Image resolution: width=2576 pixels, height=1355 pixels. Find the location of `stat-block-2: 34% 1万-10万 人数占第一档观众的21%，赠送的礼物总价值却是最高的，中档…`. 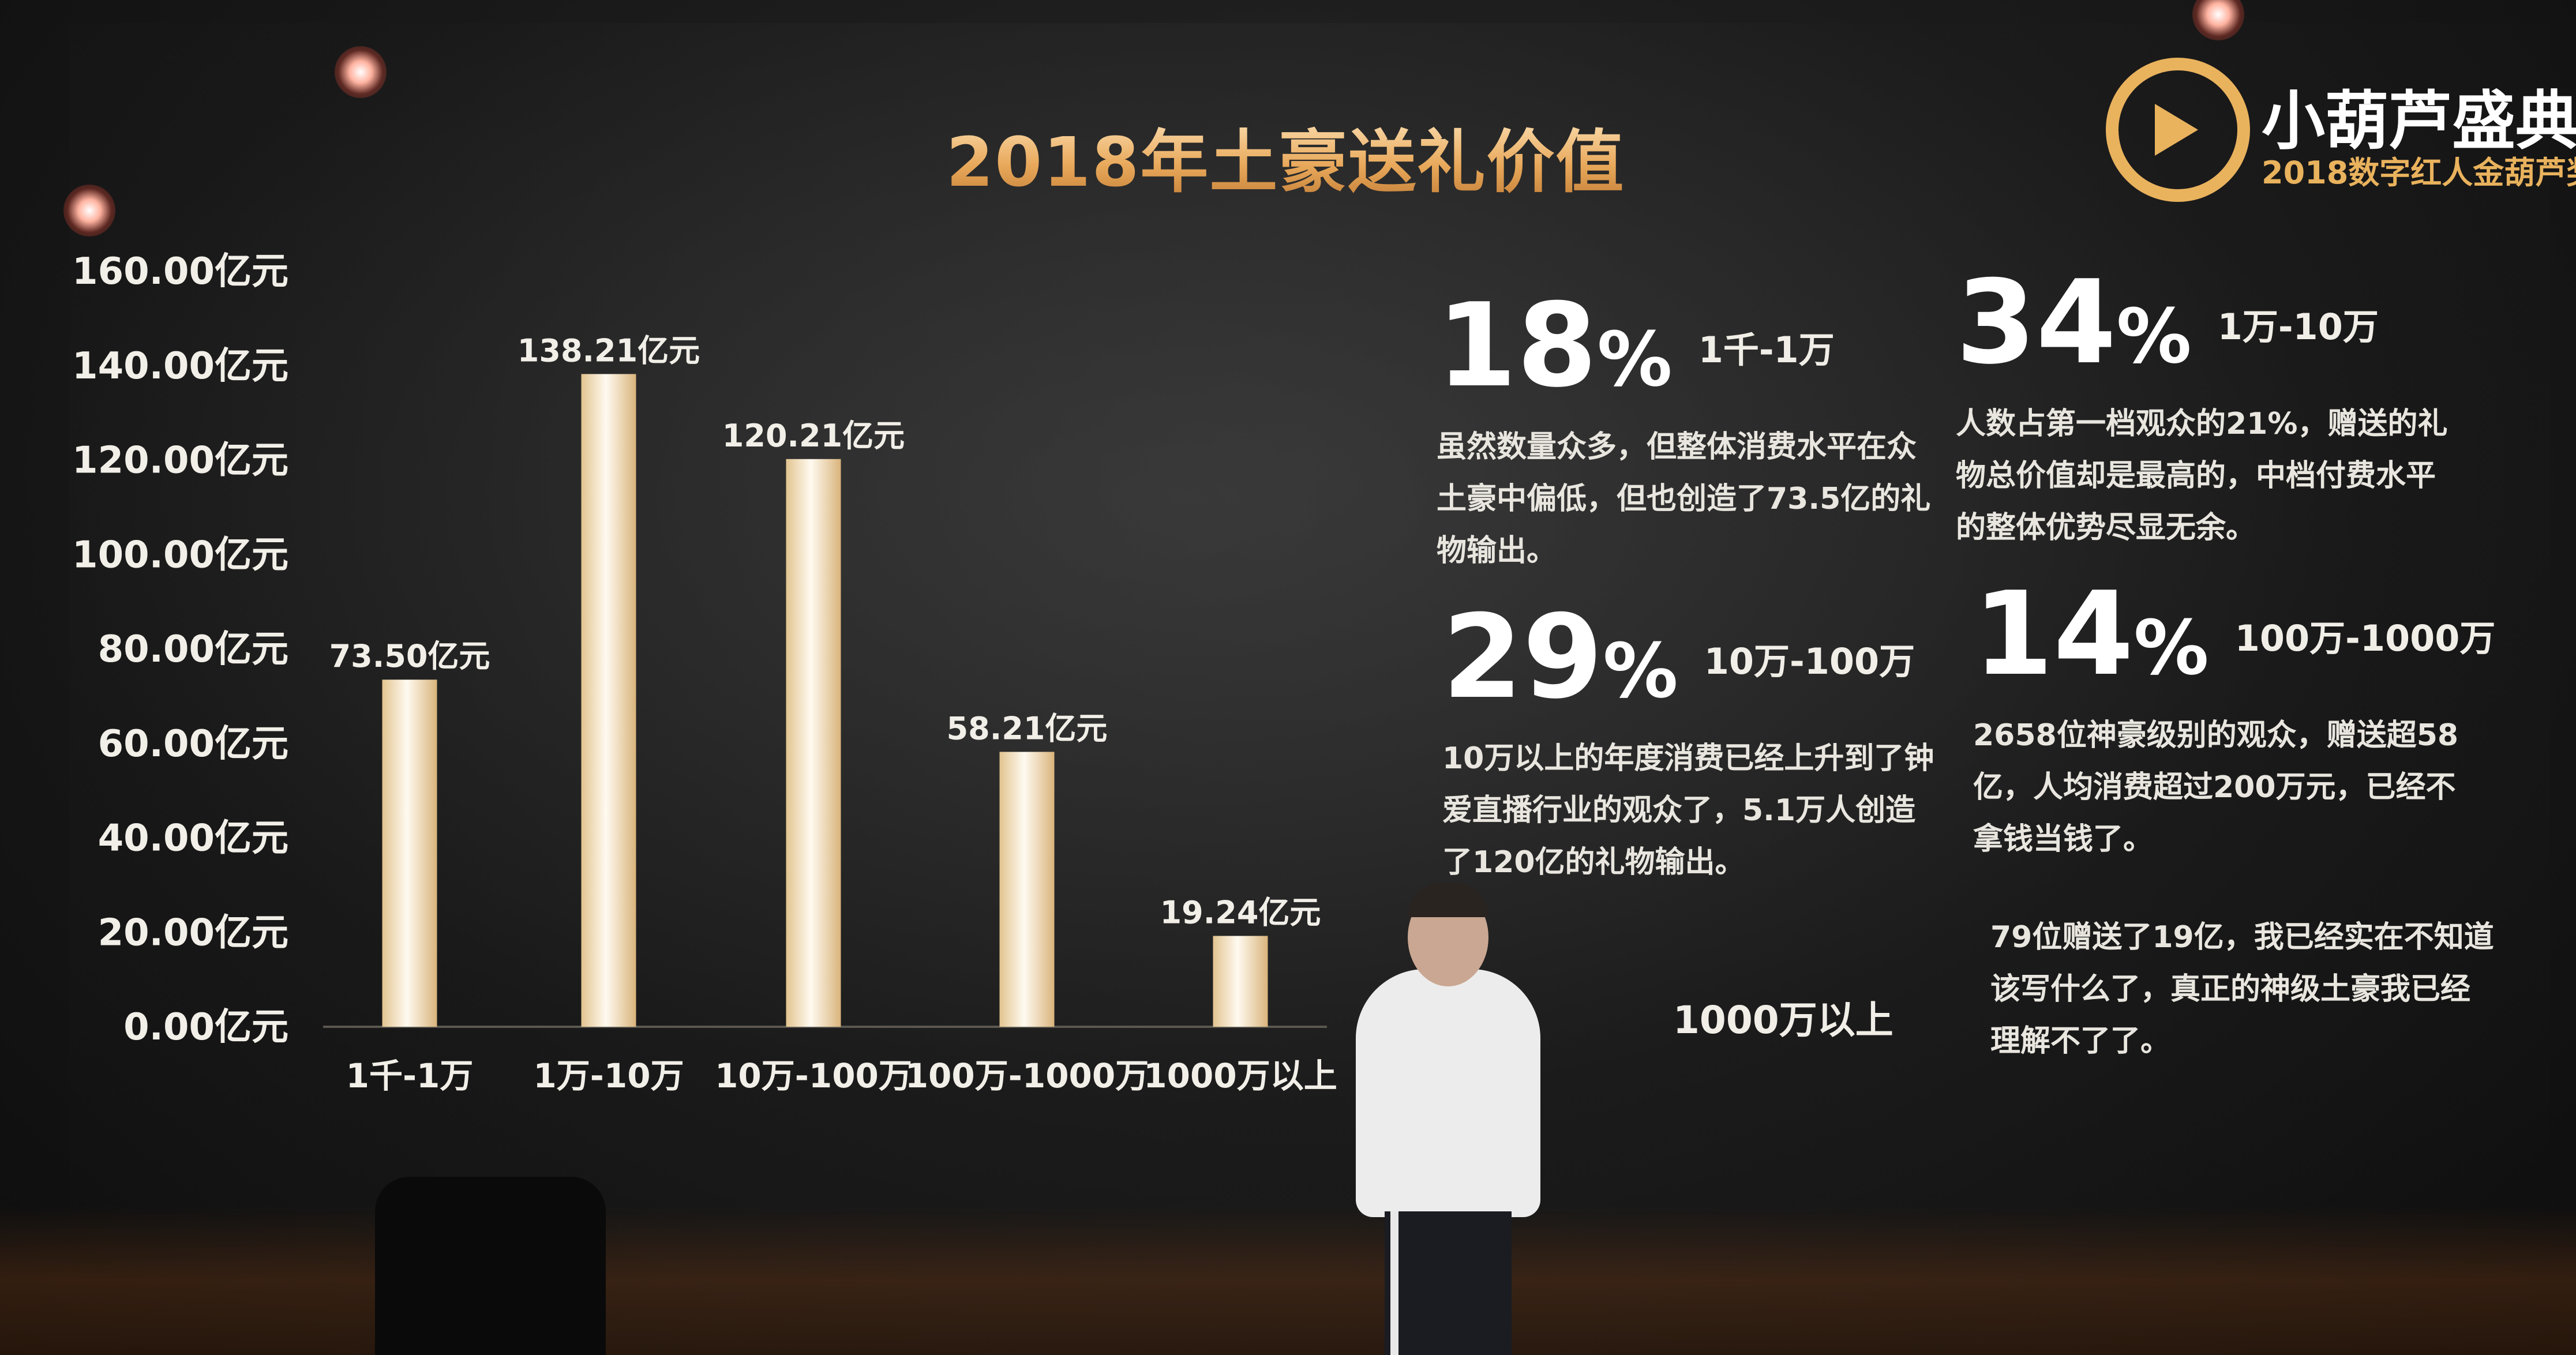

stat-block-2: 34% 1万-10万 人数占第一档观众的21%，赠送的礼物总价值却是最高的，中档… is located at coordinates (2204, 409).